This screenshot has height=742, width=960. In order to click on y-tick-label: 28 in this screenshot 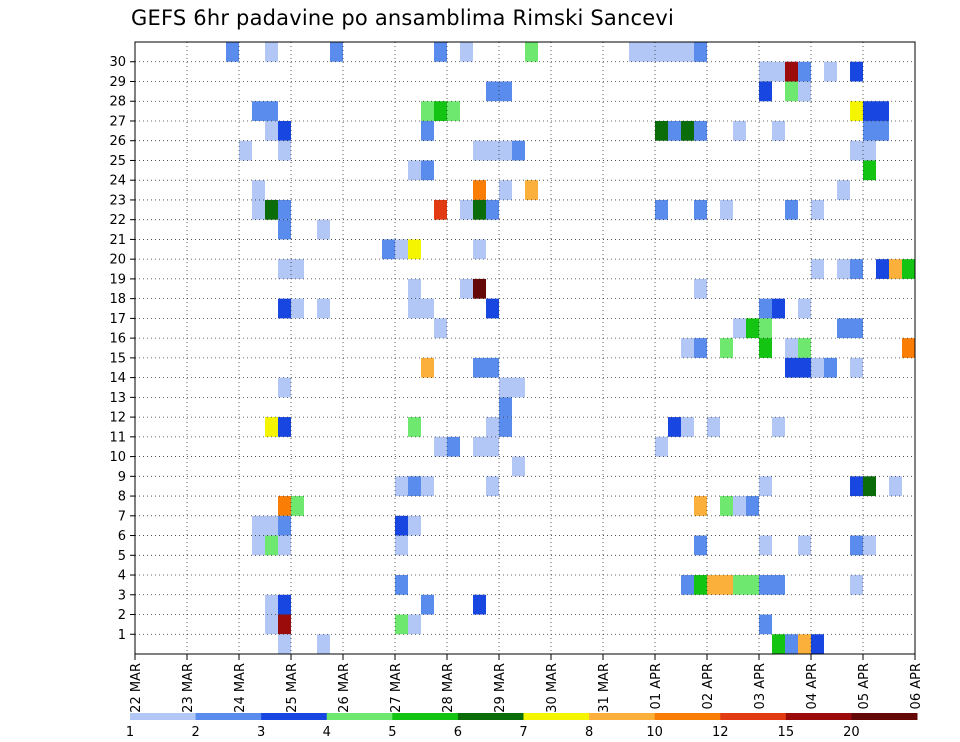, I will do `click(117, 102)`.